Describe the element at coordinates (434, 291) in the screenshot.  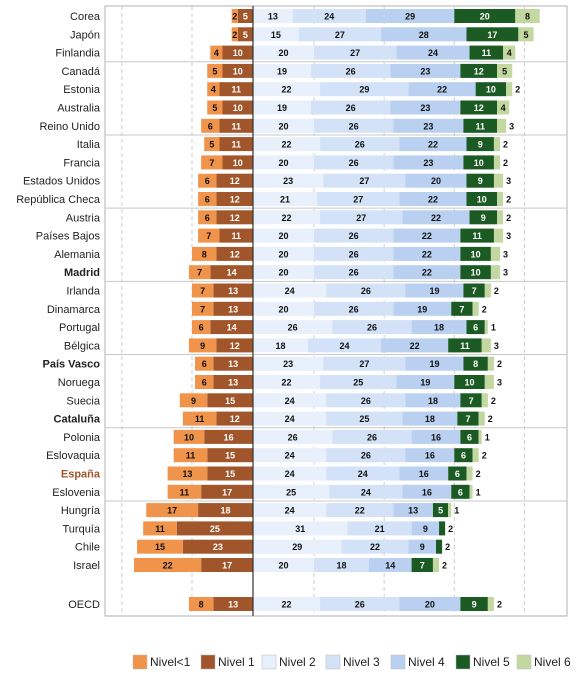
I see `data-label: 19` at that location.